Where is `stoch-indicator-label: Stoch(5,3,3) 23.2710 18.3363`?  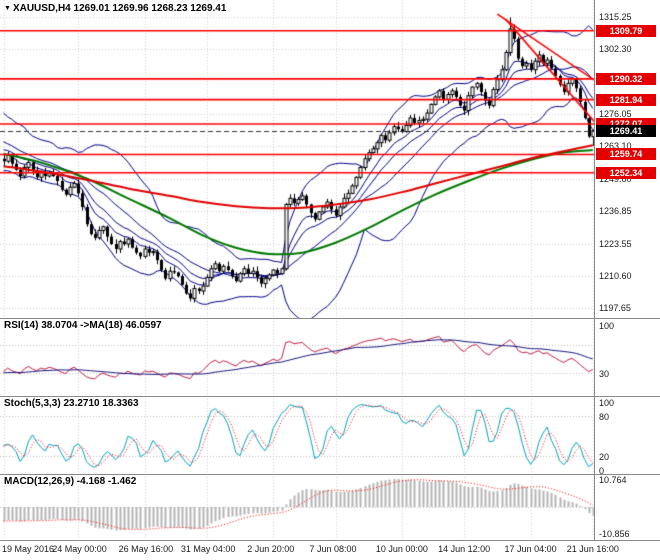
stoch-indicator-label: Stoch(5,3,3) 23.2710 18.3363 is located at coordinates (71, 403).